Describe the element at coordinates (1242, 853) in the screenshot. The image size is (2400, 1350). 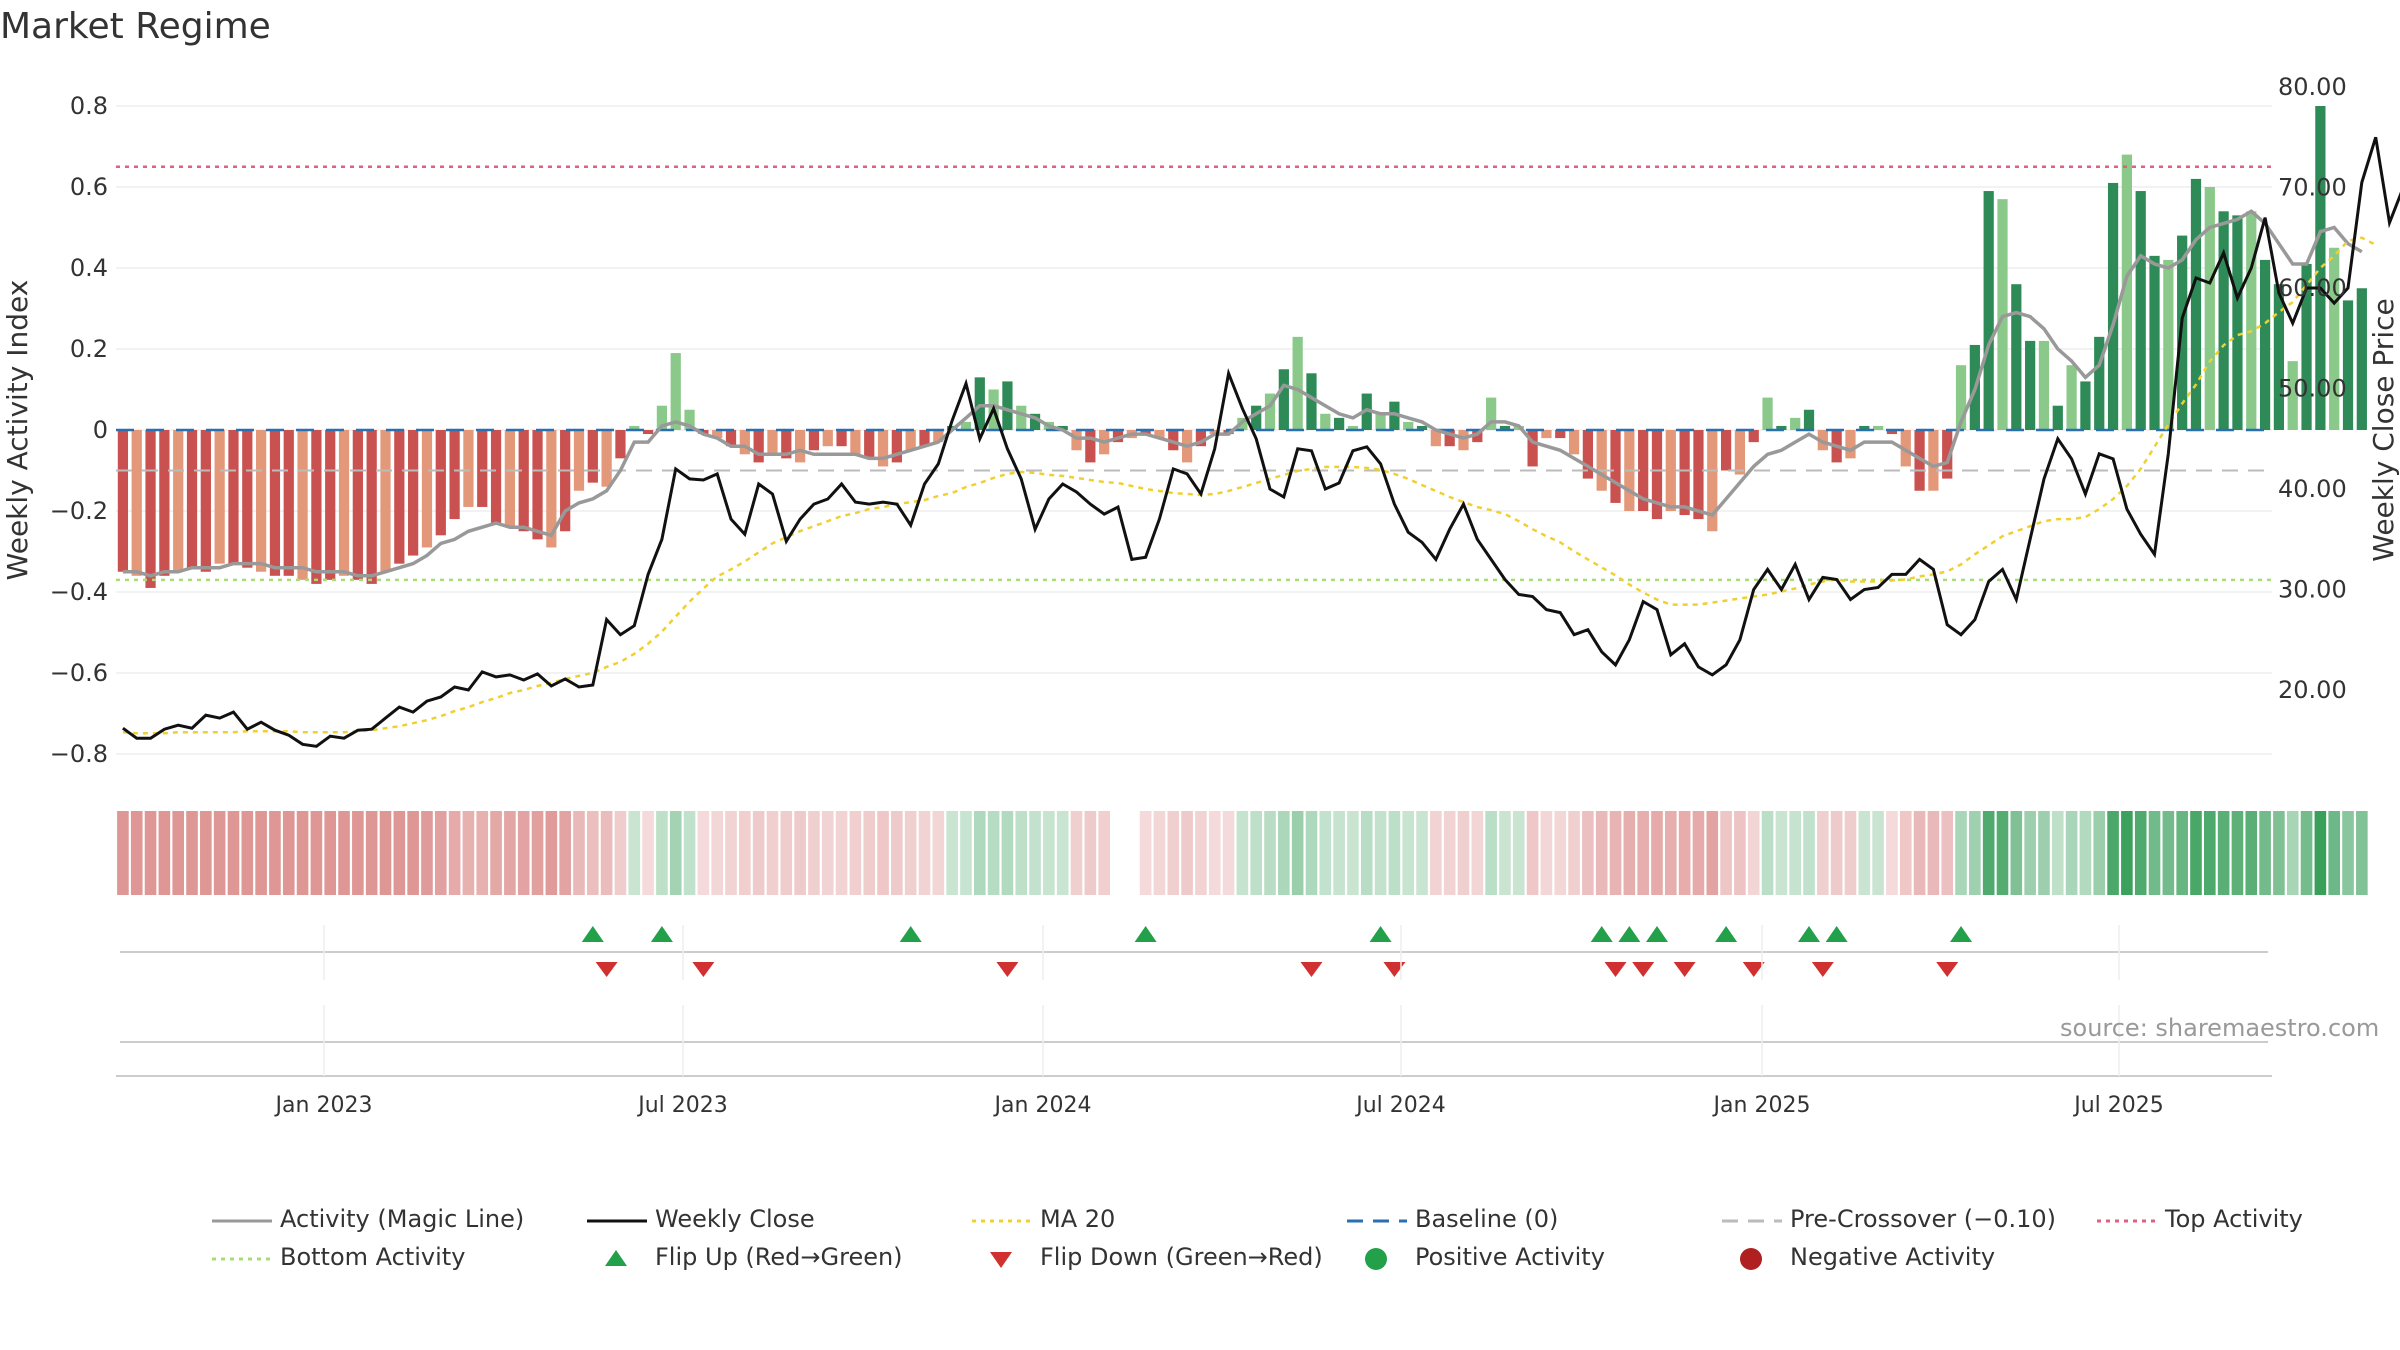
I see `regime-strip` at that location.